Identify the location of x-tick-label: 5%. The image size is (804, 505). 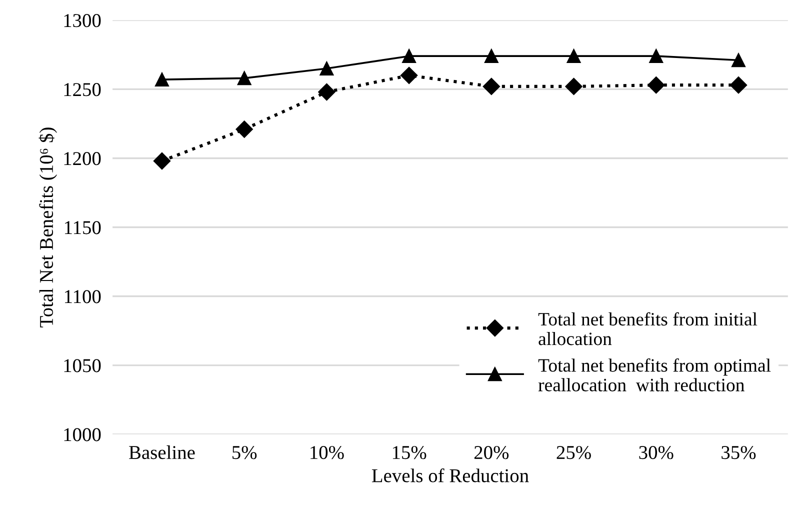
(244, 453).